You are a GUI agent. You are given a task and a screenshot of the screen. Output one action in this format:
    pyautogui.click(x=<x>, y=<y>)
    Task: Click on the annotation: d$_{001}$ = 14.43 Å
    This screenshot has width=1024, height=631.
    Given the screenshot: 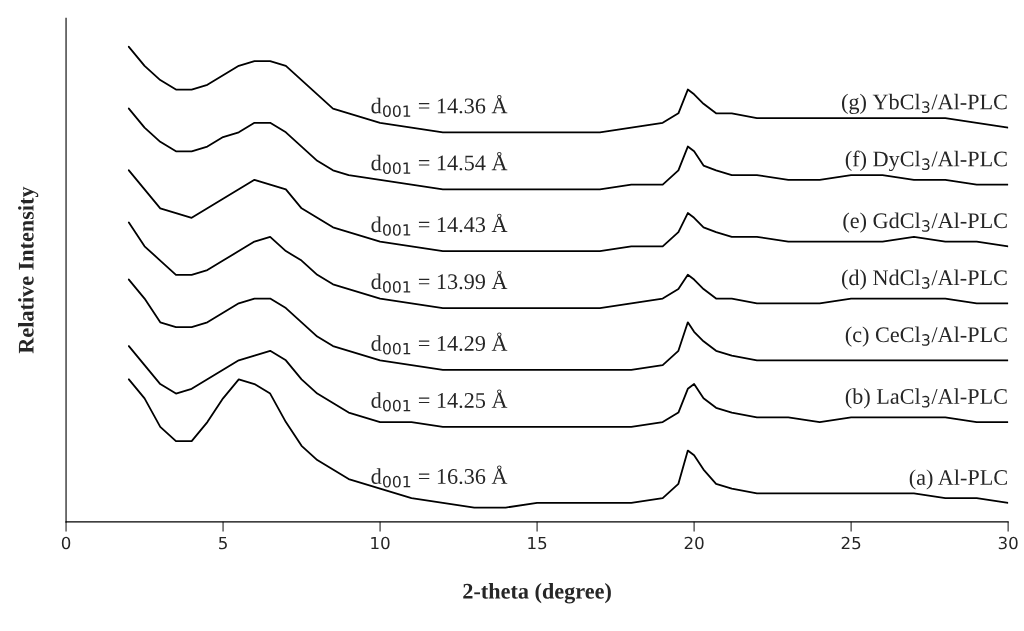 What is the action you would take?
    pyautogui.click(x=439, y=224)
    